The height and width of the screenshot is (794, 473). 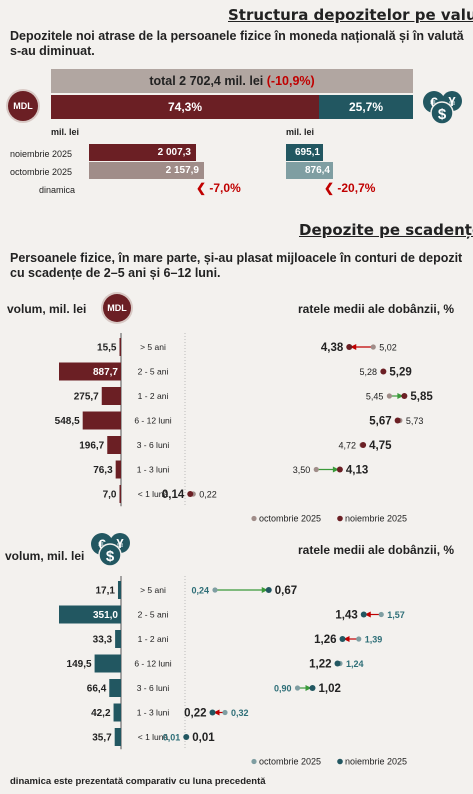 I want to click on fx-share-label: 25,7%, so click(x=366, y=107).